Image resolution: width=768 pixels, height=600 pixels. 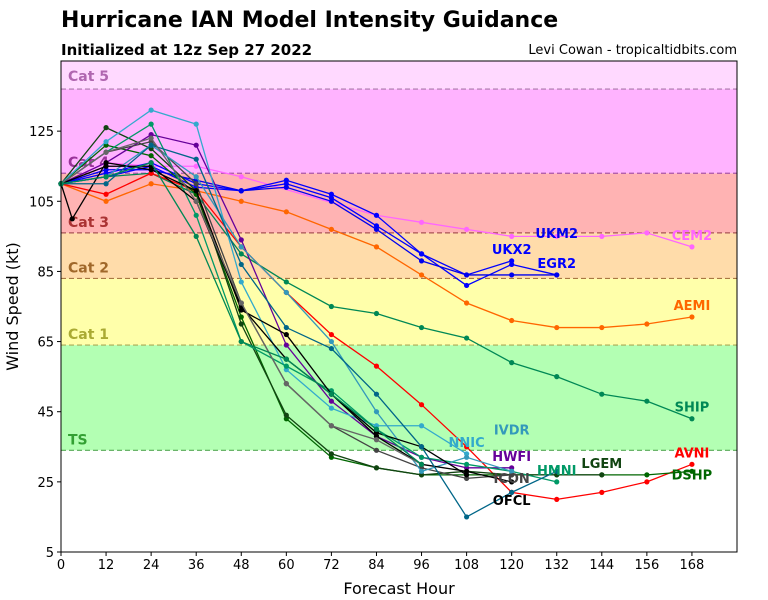 I want to click on band-label: Cat 3, so click(x=88, y=223).